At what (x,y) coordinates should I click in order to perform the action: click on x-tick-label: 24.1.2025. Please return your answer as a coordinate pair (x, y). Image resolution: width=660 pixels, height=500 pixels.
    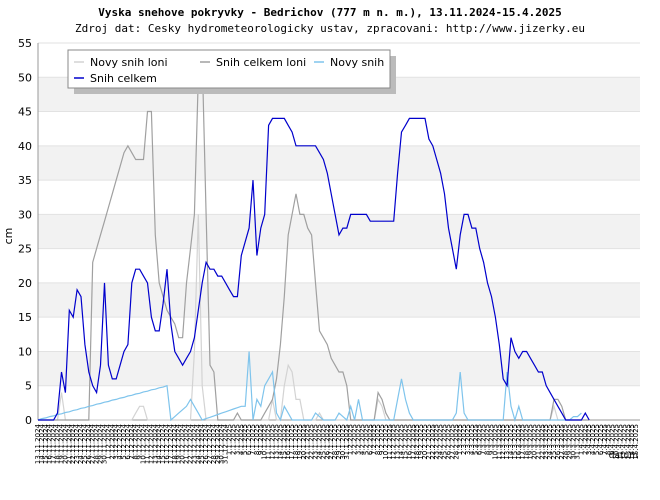
    Looking at the image, I should click on (319, 442).